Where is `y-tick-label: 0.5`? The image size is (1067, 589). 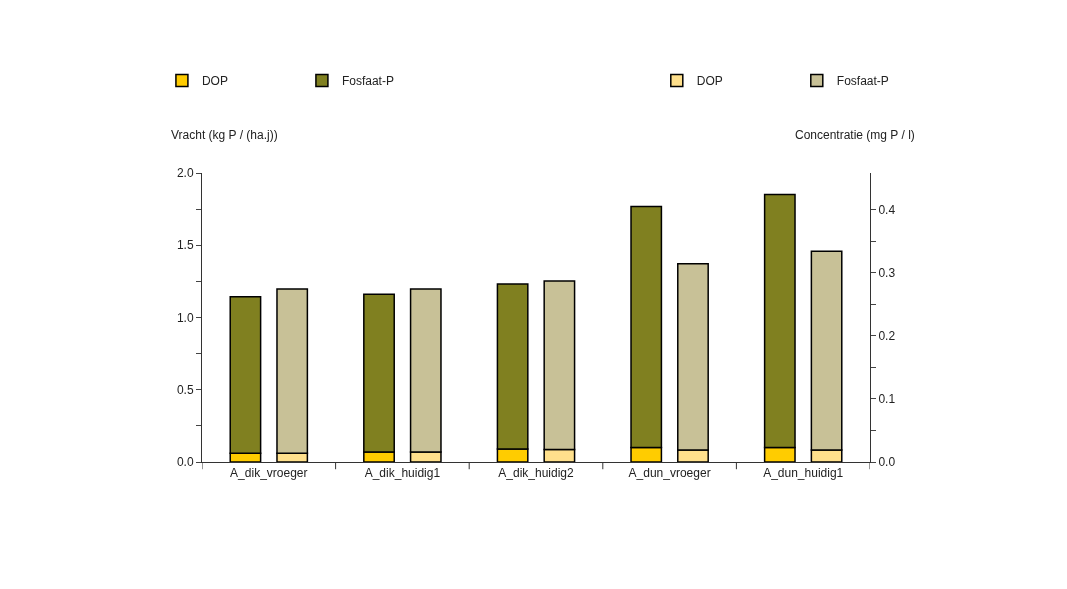
y-tick-label: 0.5 is located at coordinates (185, 389).